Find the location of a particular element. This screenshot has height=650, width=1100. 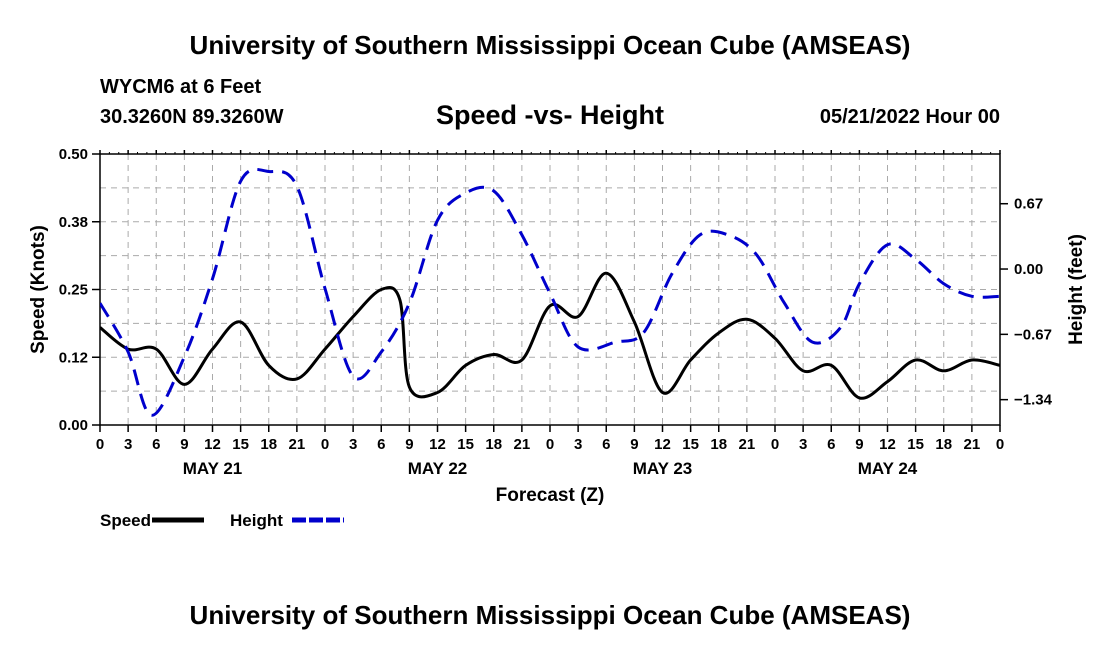

day-label: MAY 22 is located at coordinates (438, 468).